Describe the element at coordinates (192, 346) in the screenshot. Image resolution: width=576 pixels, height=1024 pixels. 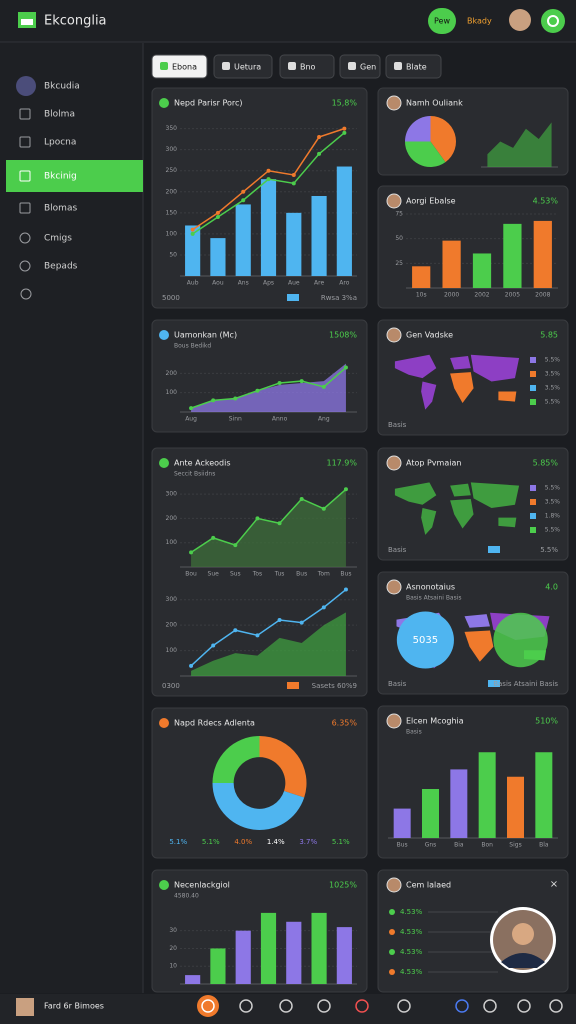
I see `panel-subtitle: Bous Bedikd` at that location.